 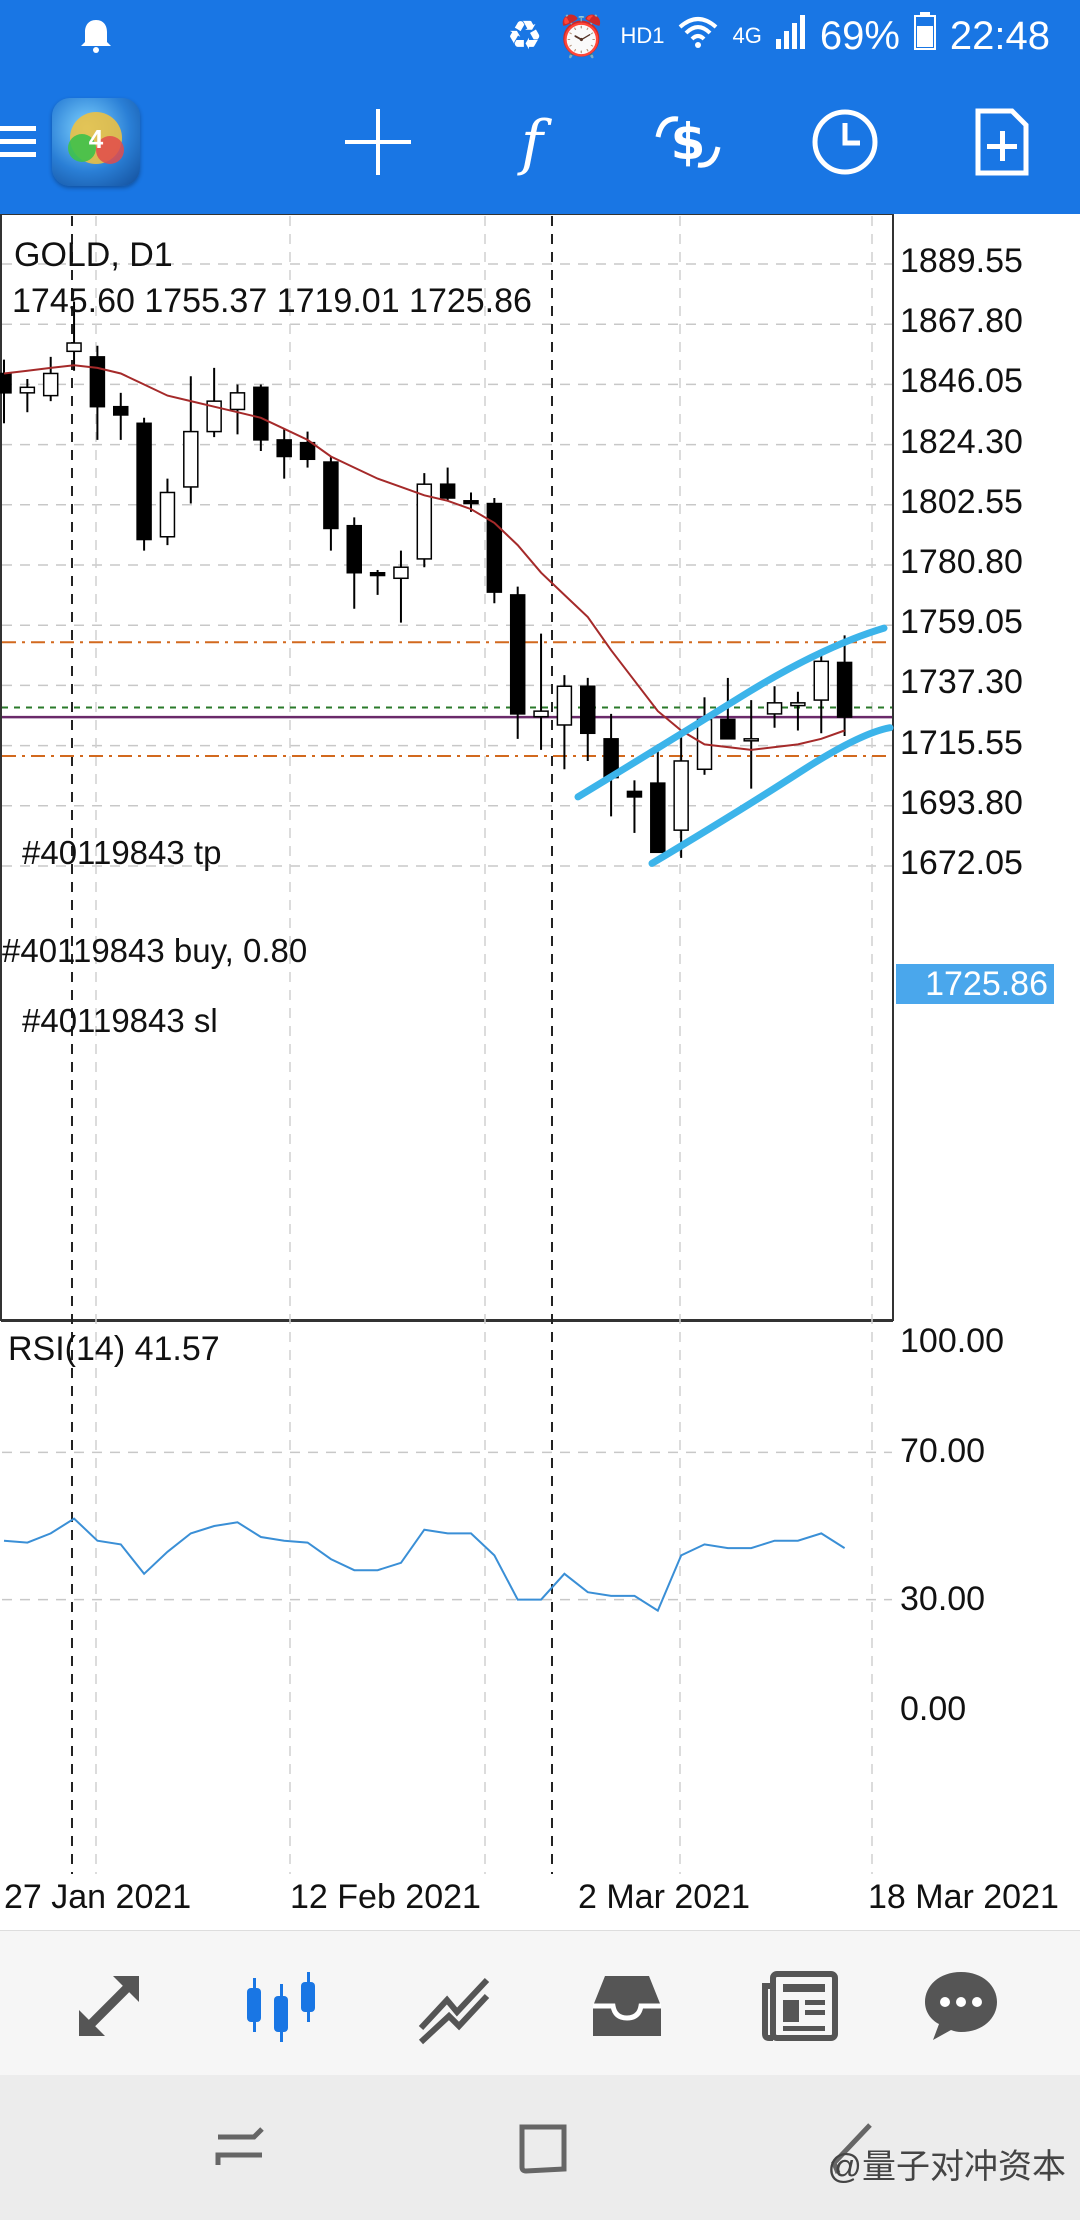 What do you see at coordinates (961, 863) in the screenshot?
I see `price-scale-label: 1672.05` at bounding box center [961, 863].